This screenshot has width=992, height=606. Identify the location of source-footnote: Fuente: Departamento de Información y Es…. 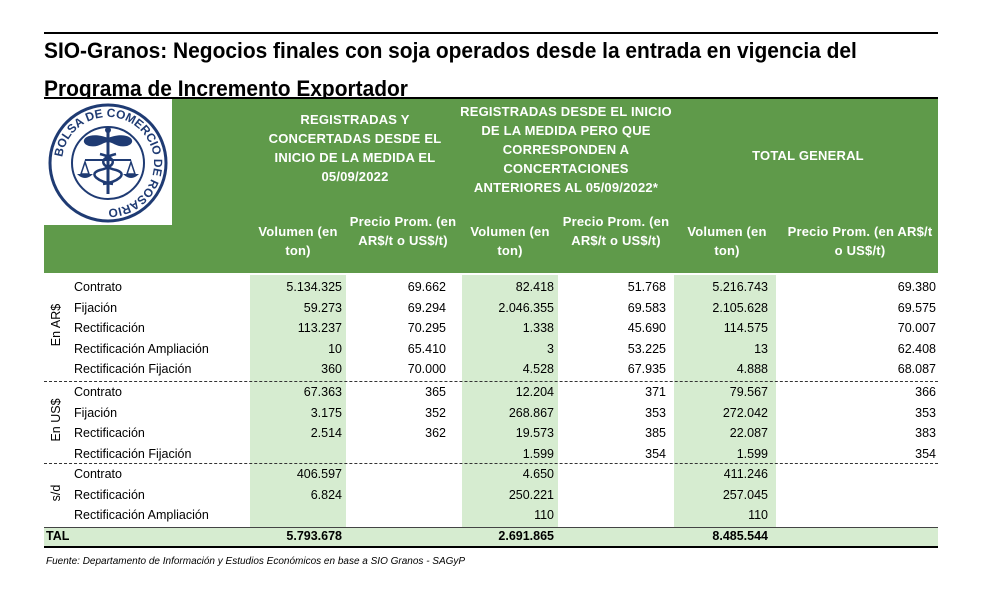
(256, 561).